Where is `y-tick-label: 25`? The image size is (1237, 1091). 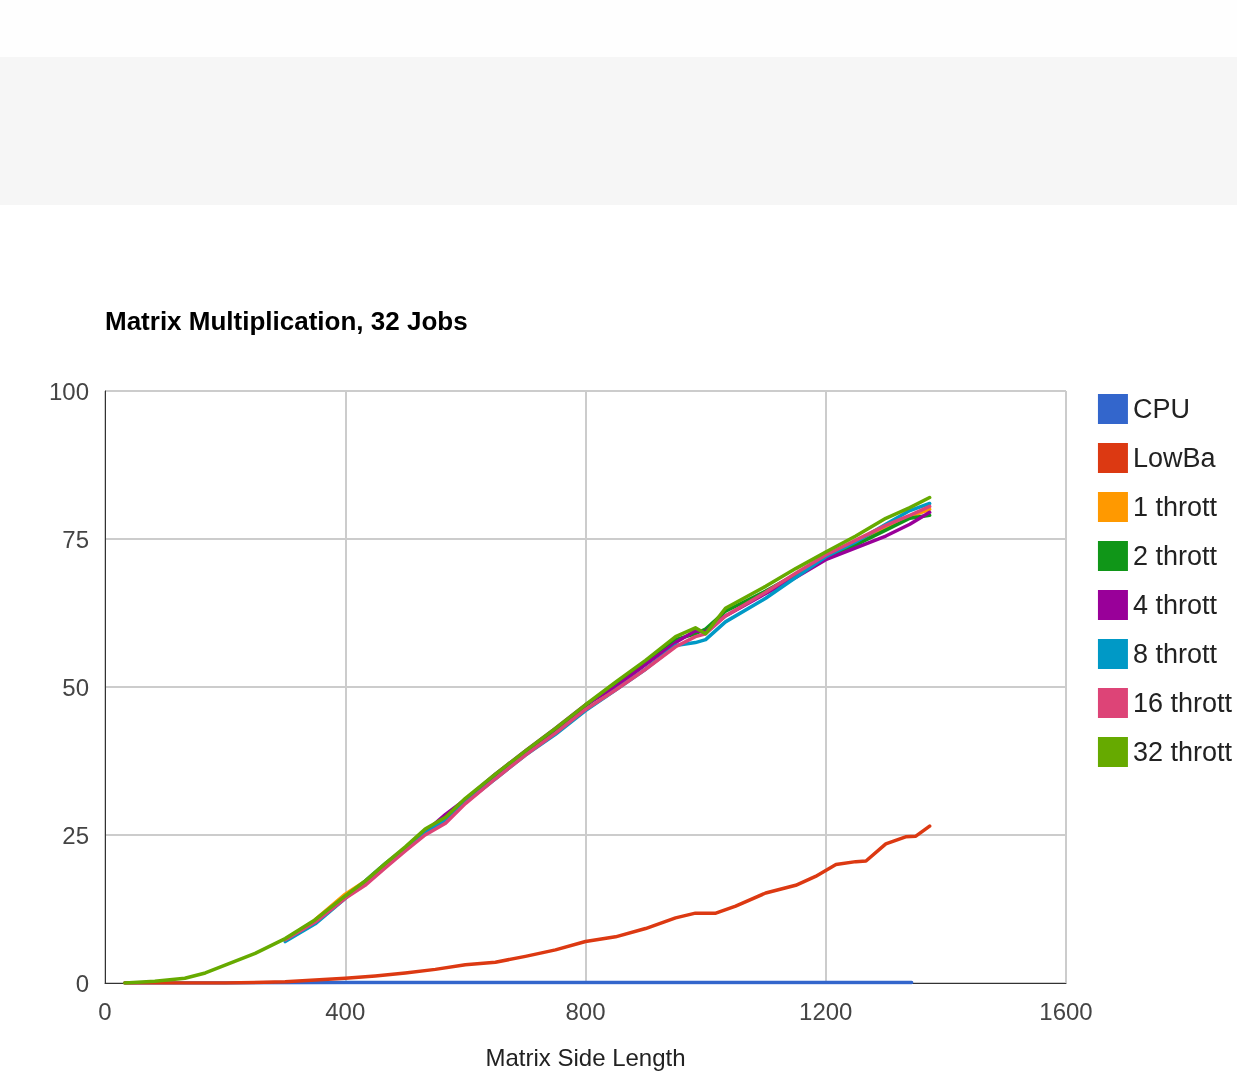
y-tick-label: 25 is located at coordinates (75, 835).